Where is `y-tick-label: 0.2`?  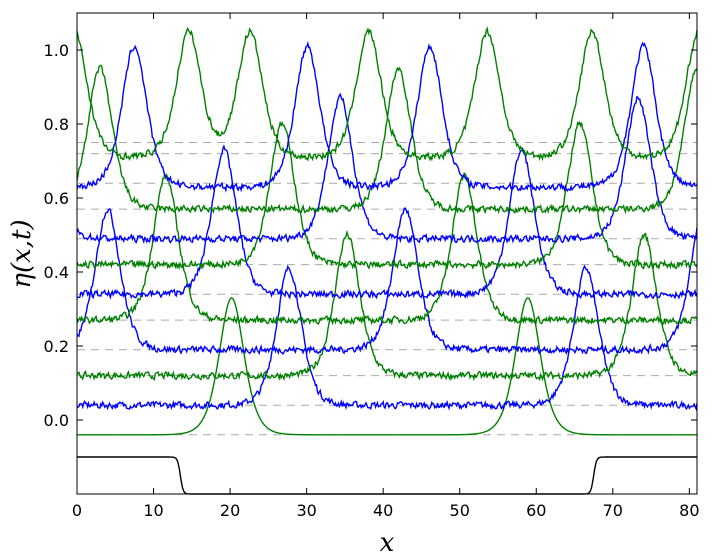
y-tick-label: 0.2 is located at coordinates (56, 346).